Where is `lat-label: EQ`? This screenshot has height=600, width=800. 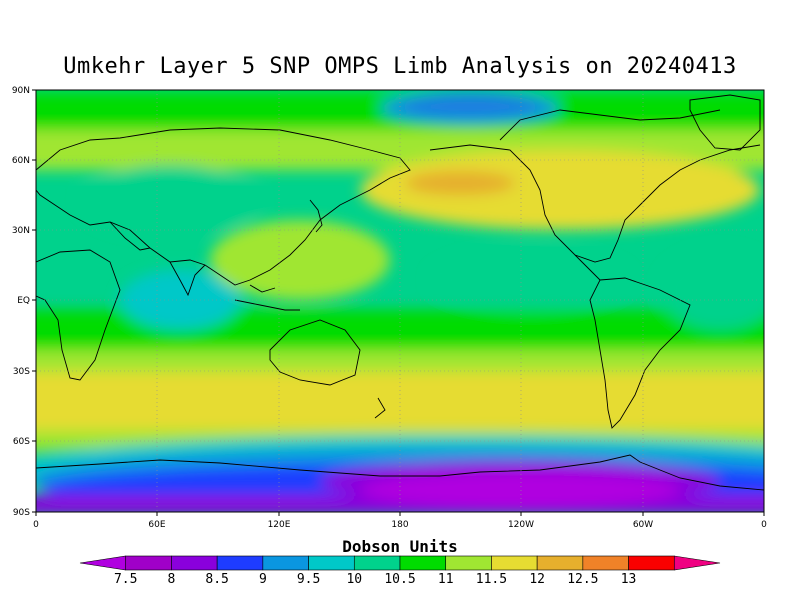 lat-label: EQ is located at coordinates (23, 301).